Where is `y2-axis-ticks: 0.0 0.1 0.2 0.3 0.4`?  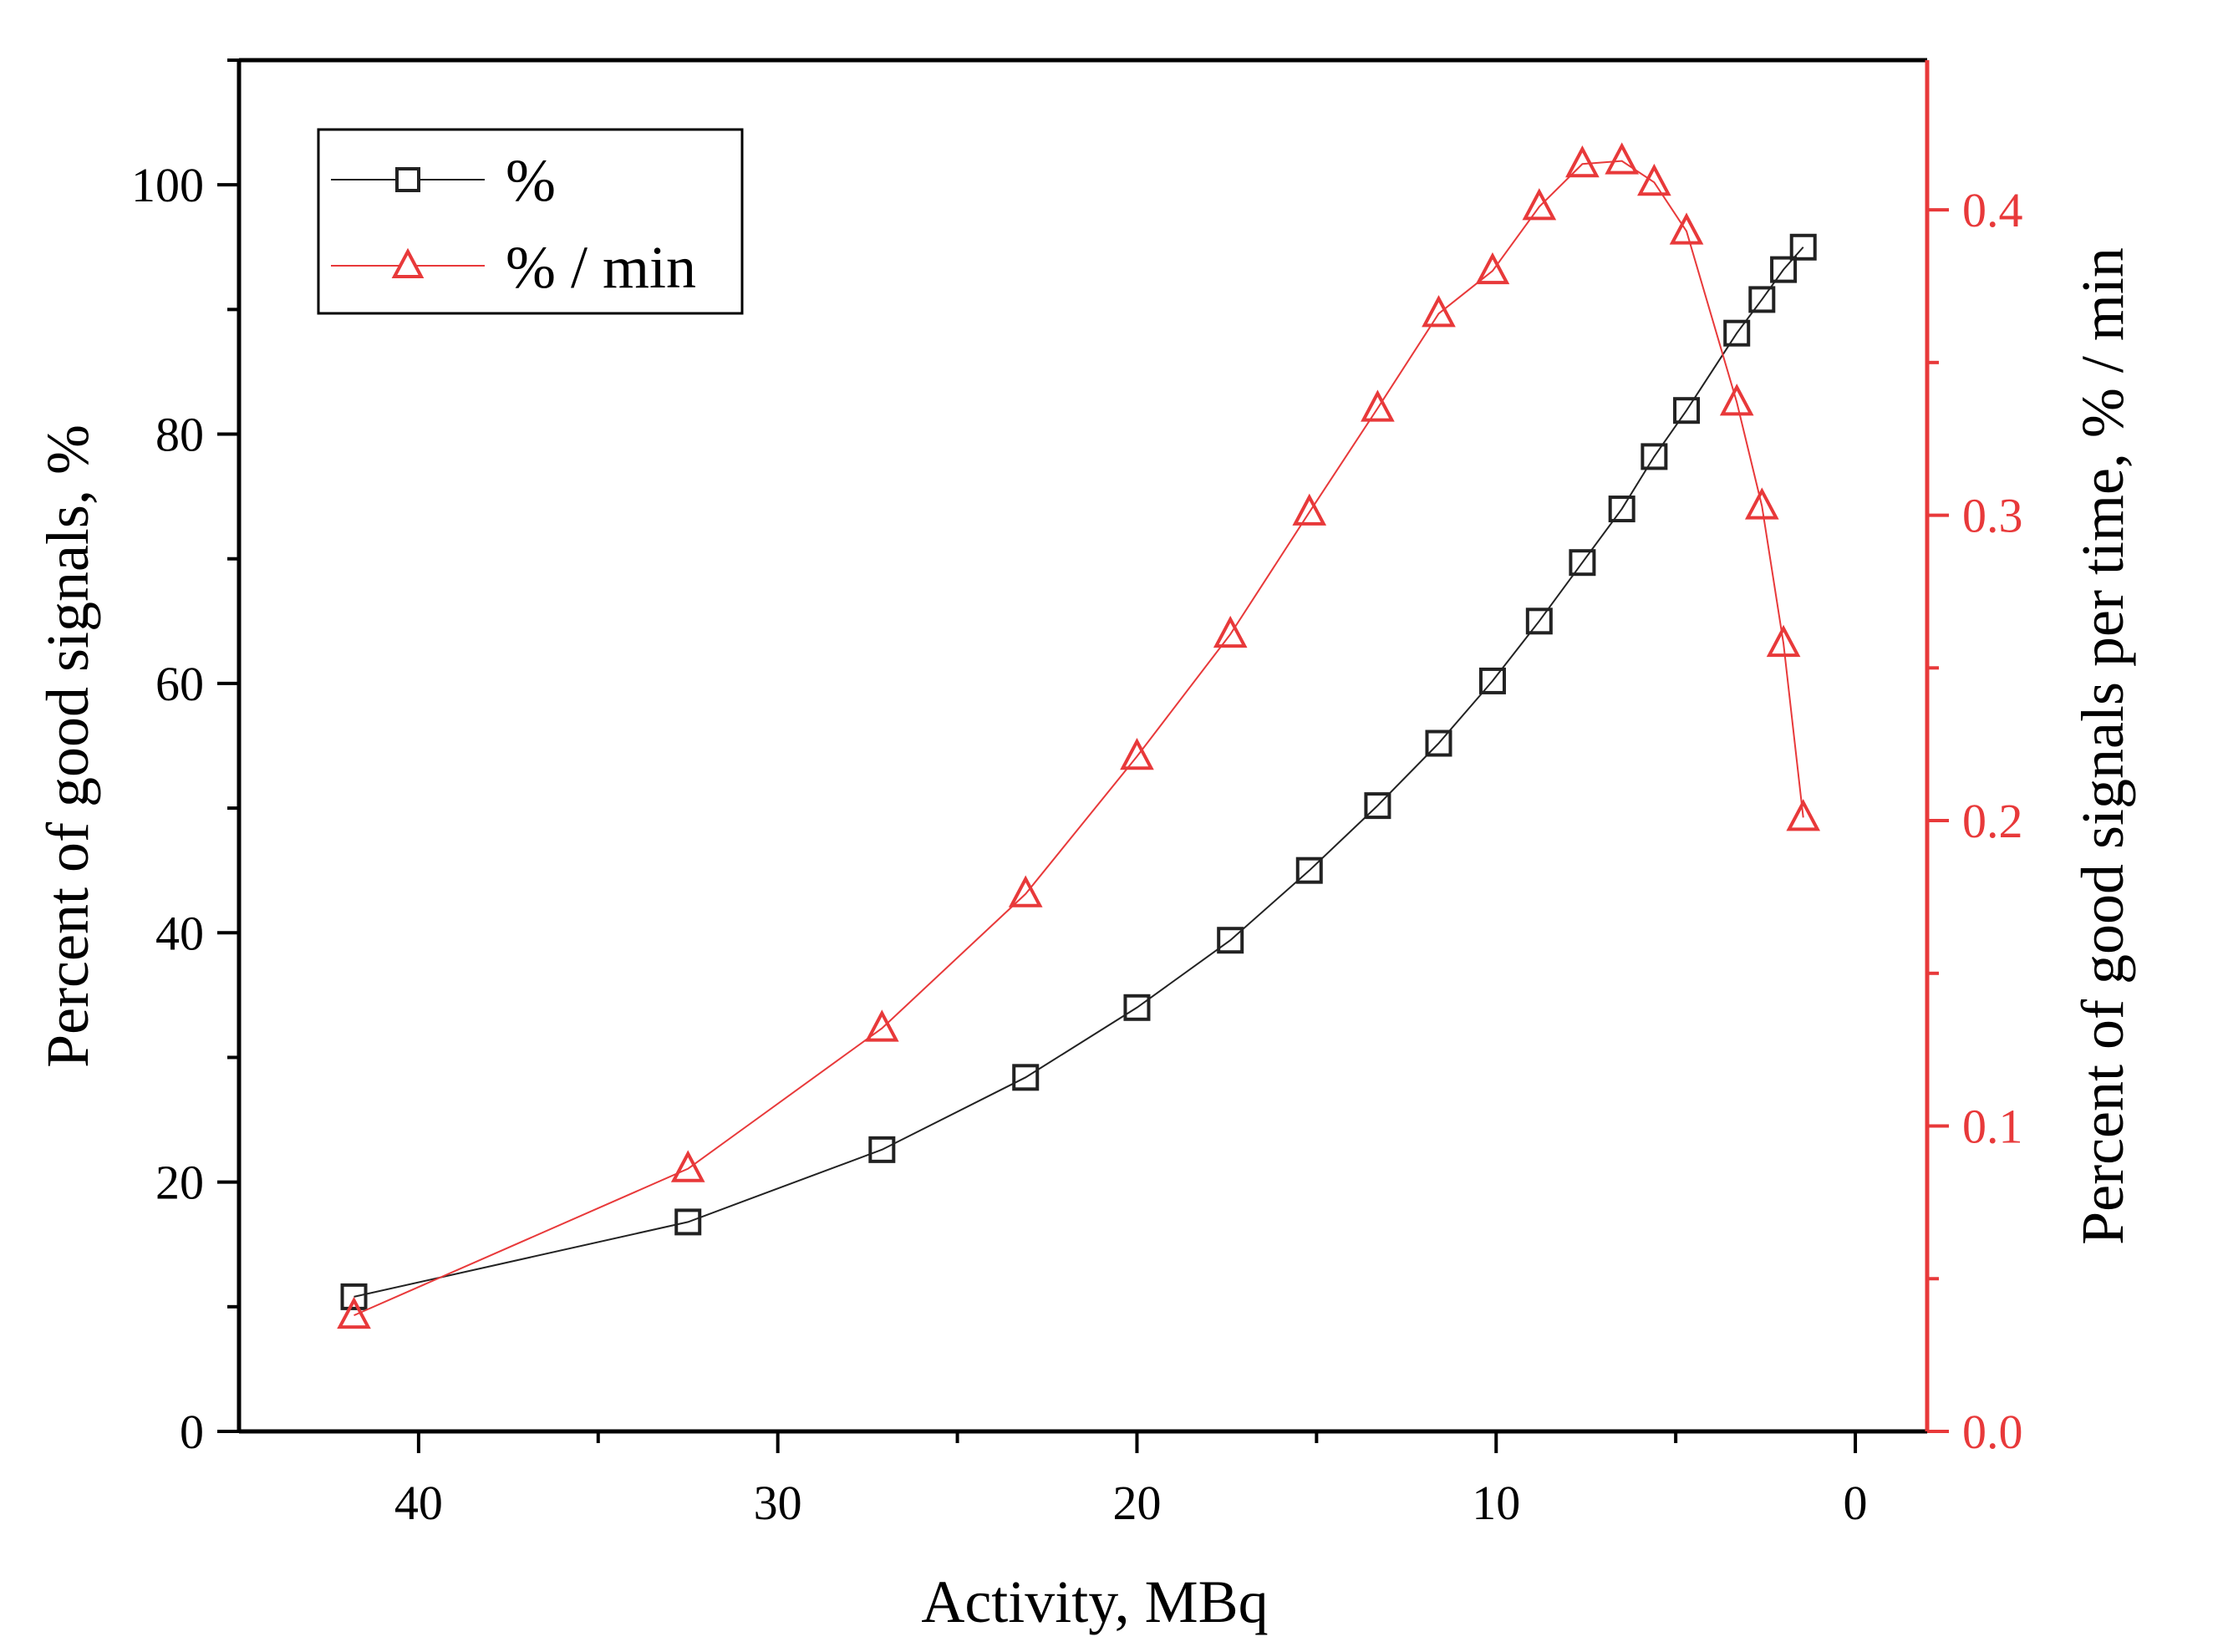
y2-axis-ticks: 0.0 0.1 0.2 0.3 0.4 is located at coordinates (1975, 821).